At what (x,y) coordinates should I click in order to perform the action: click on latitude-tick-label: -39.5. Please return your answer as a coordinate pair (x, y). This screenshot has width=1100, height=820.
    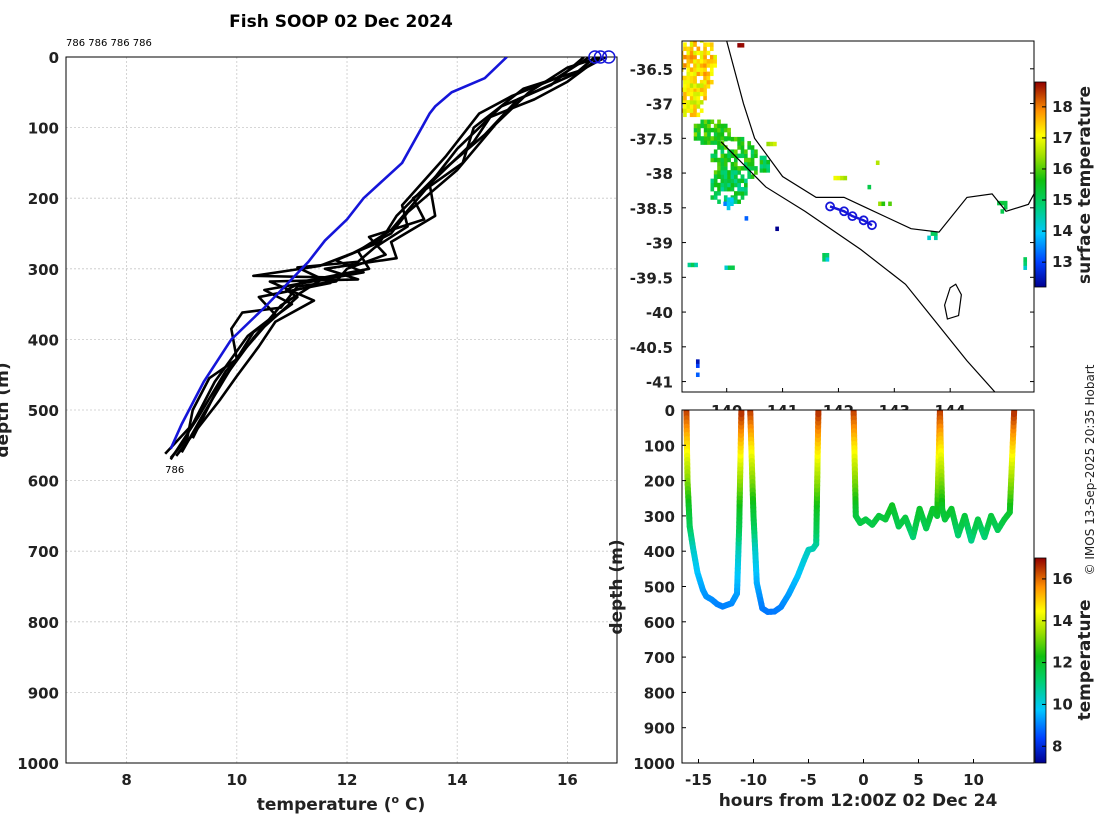
    Looking at the image, I should click on (651, 278).